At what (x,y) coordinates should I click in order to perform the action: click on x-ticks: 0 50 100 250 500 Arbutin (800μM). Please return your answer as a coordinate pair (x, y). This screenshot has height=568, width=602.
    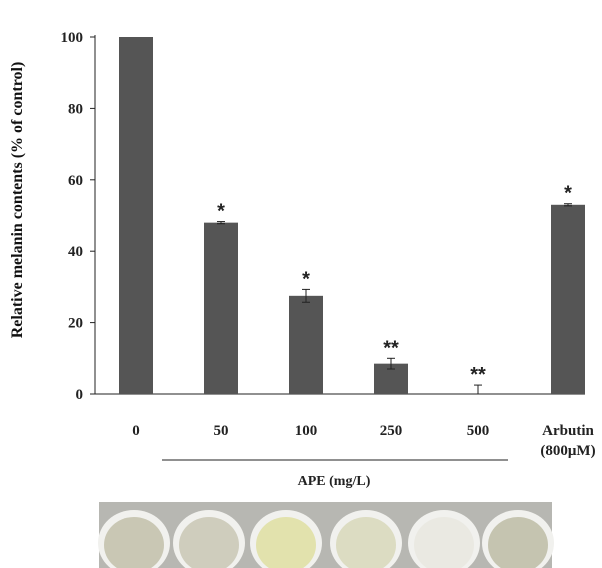
    Looking at the image, I should click on (363, 441).